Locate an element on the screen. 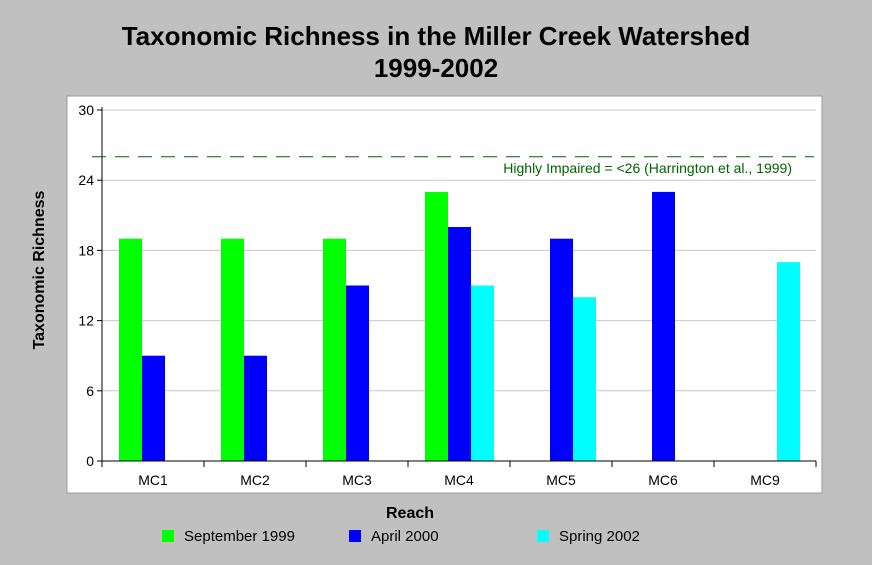  y-tick-label: 12 is located at coordinates (86, 321).